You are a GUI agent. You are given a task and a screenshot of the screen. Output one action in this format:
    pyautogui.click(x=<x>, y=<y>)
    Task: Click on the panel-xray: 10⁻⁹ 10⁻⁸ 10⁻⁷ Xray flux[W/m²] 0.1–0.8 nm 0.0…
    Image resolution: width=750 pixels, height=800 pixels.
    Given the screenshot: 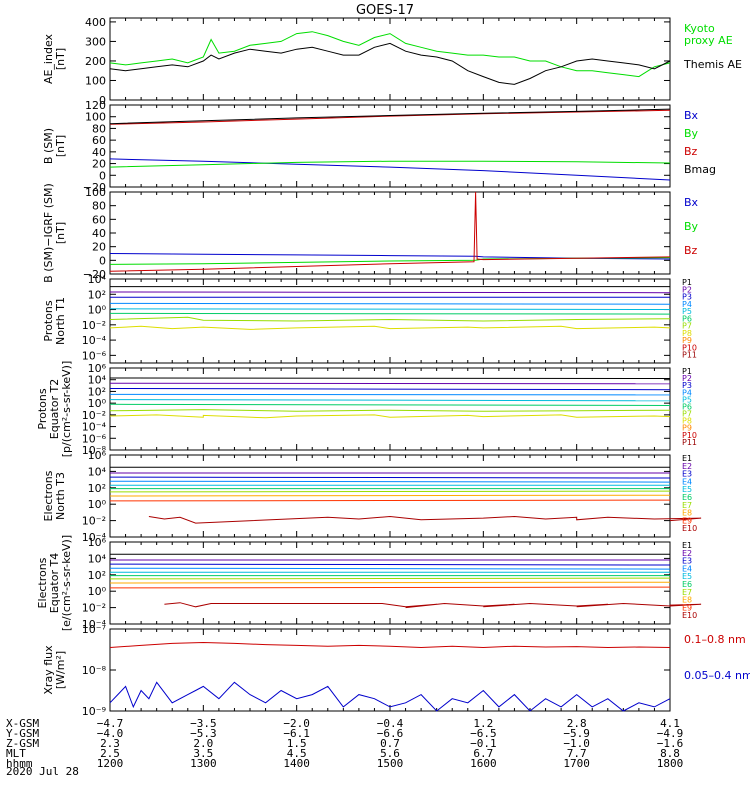 What is the action you would take?
    pyautogui.click(x=396, y=670)
    